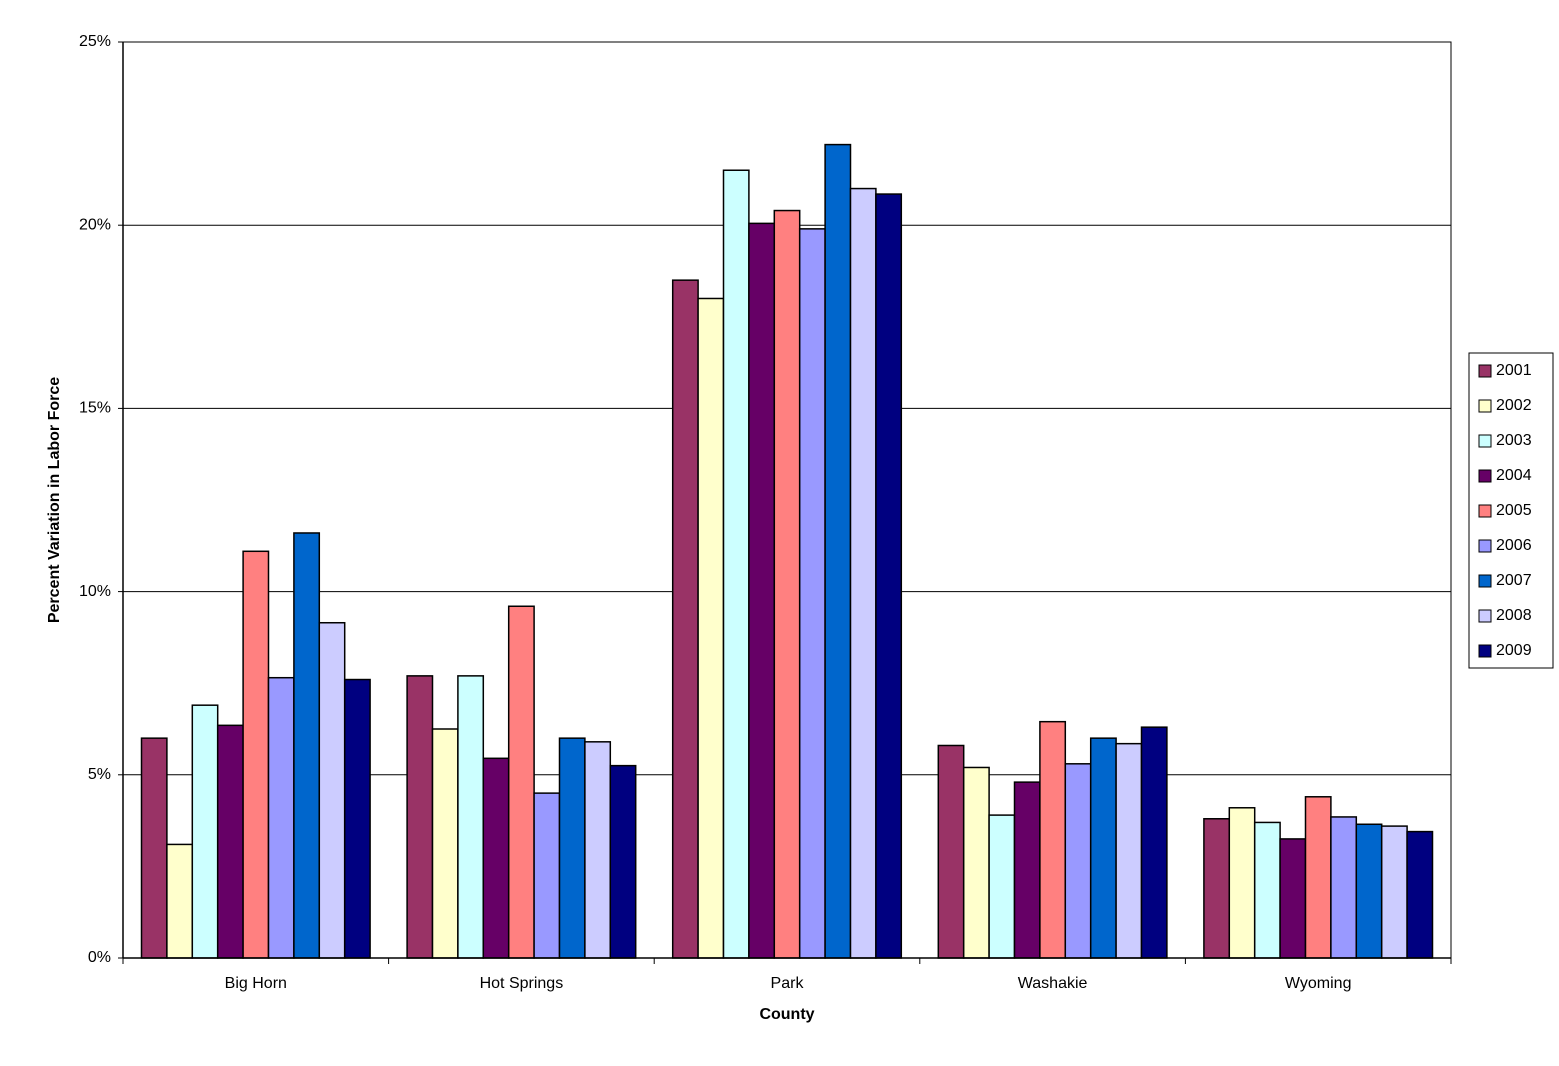 This screenshot has width=1559, height=1066. I want to click on y-tick-label: 20%, so click(95, 224).